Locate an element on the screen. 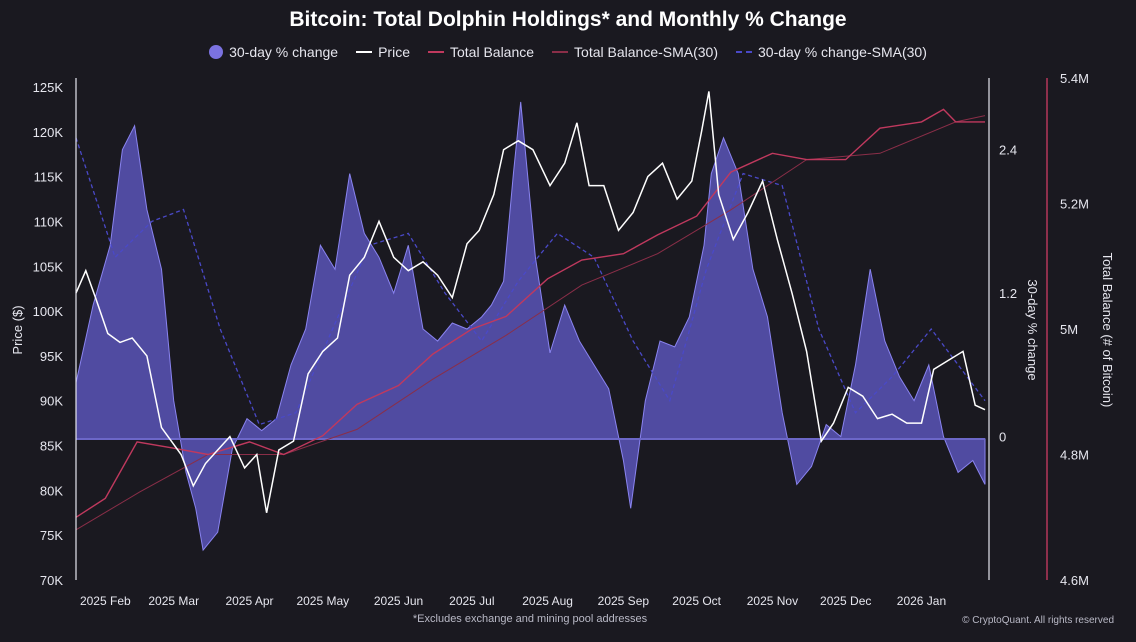 The image size is (1136, 642). legend-item-30d-change-sma: 30-day % change-SMA(30) is located at coordinates (831, 52).